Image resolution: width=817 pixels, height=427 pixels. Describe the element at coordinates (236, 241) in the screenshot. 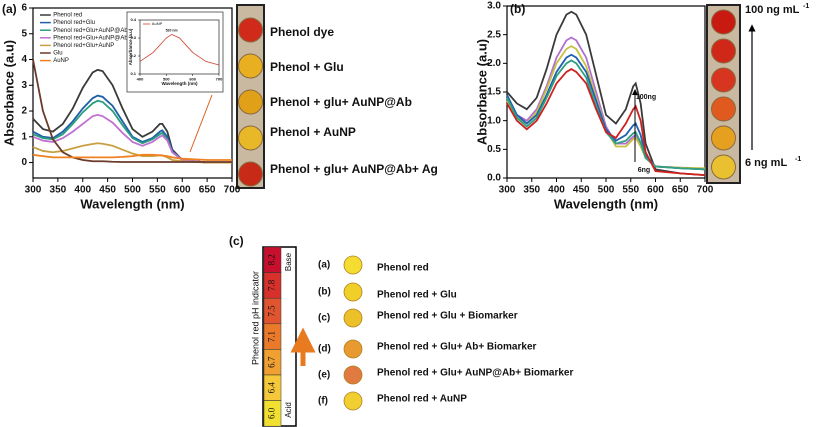

I see `panel-label: (c)` at that location.